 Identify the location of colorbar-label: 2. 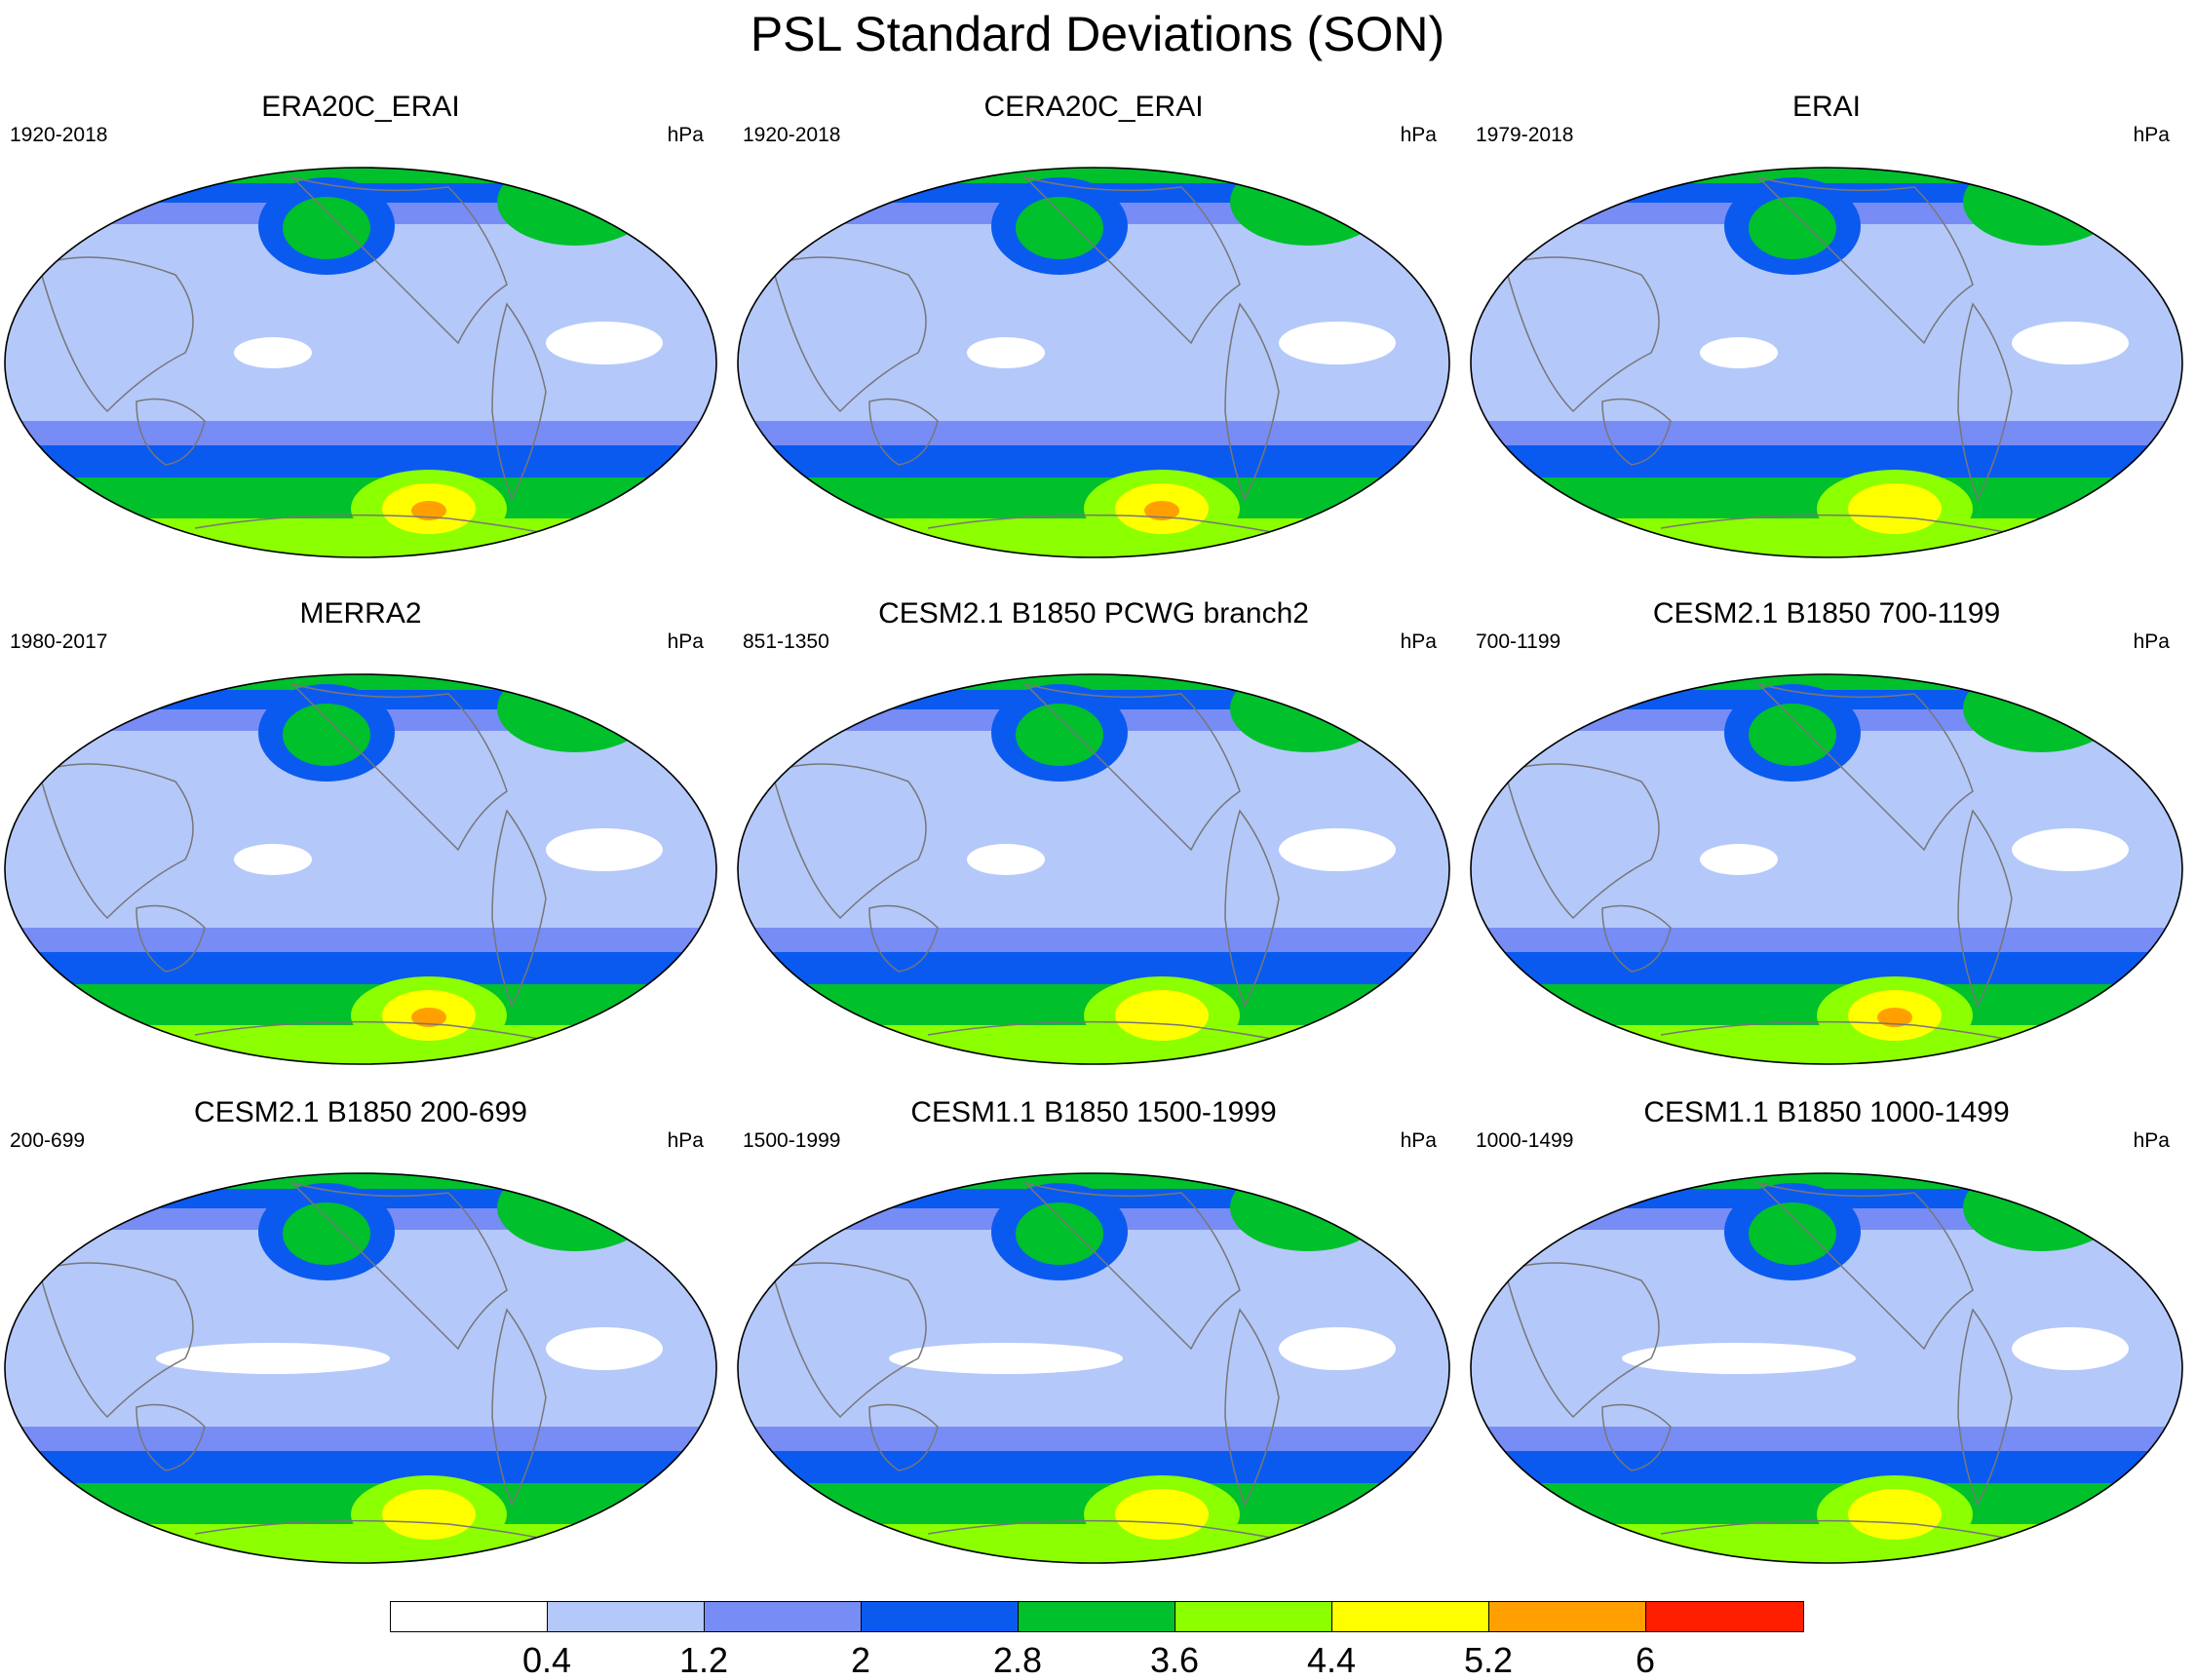
(860, 1660).